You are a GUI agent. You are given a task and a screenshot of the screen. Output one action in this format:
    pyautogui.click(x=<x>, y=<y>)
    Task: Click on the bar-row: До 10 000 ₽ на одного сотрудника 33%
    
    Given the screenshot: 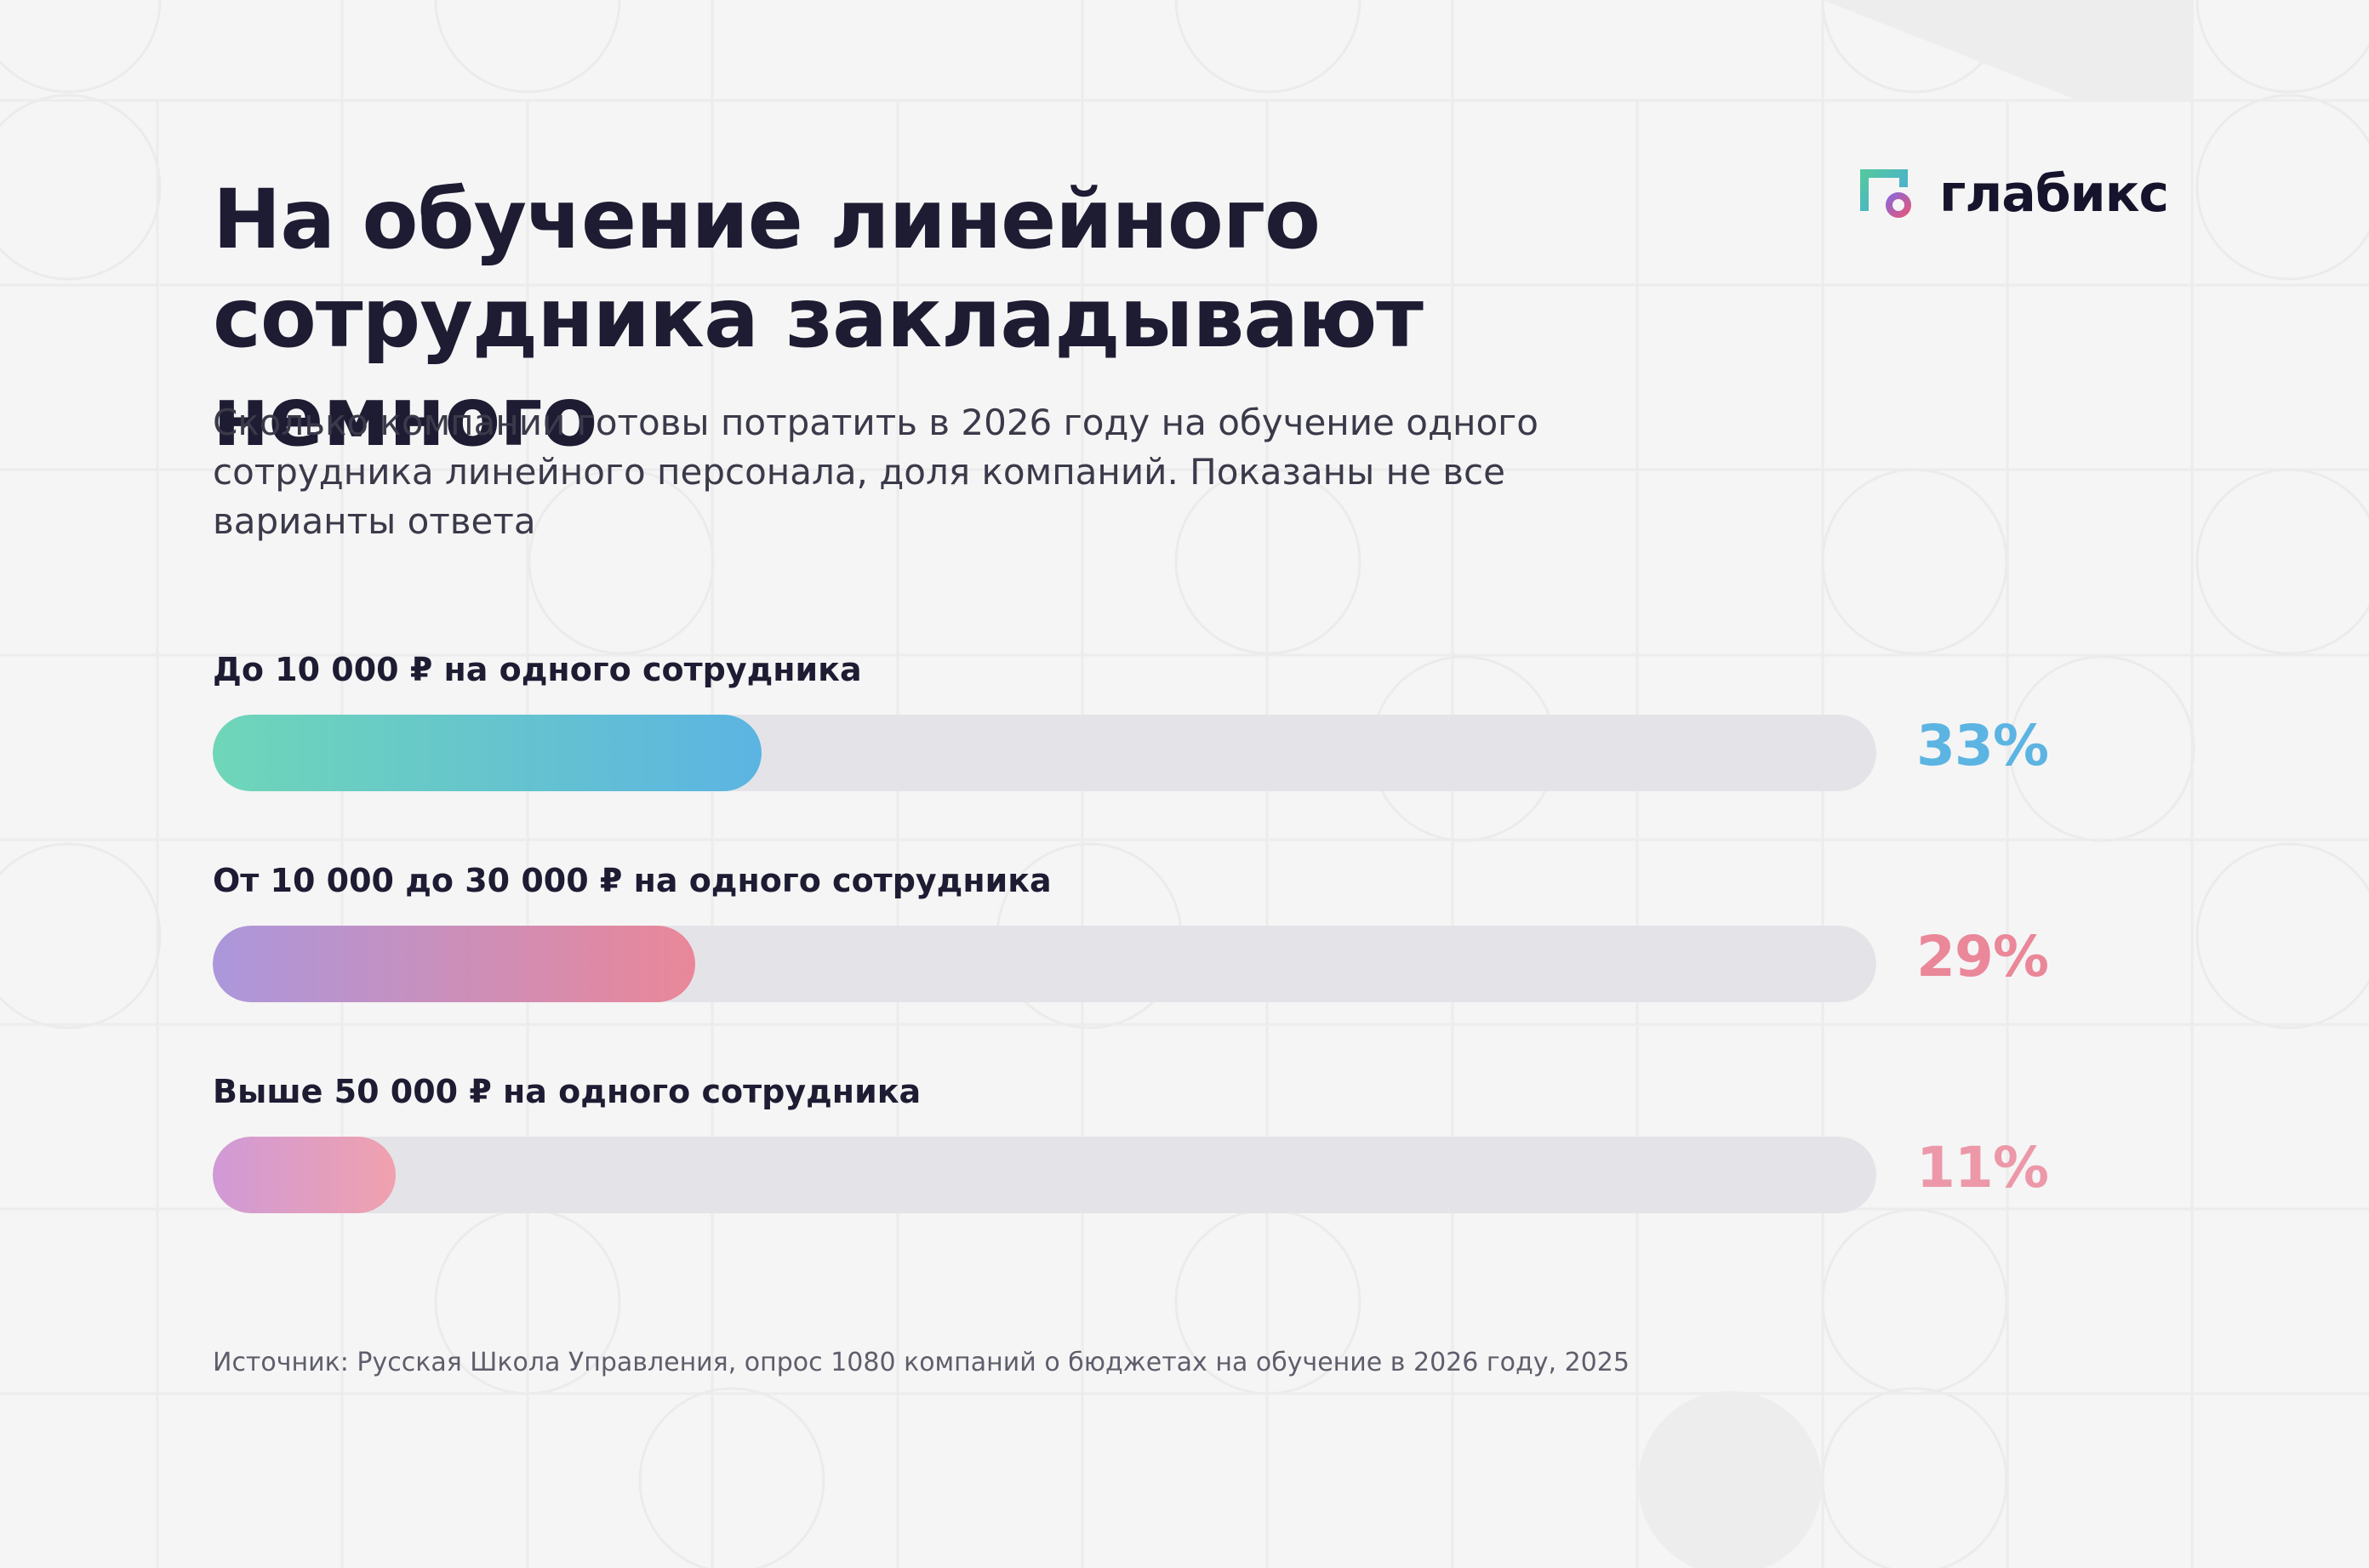 What is the action you would take?
    pyautogui.click(x=1184, y=727)
    